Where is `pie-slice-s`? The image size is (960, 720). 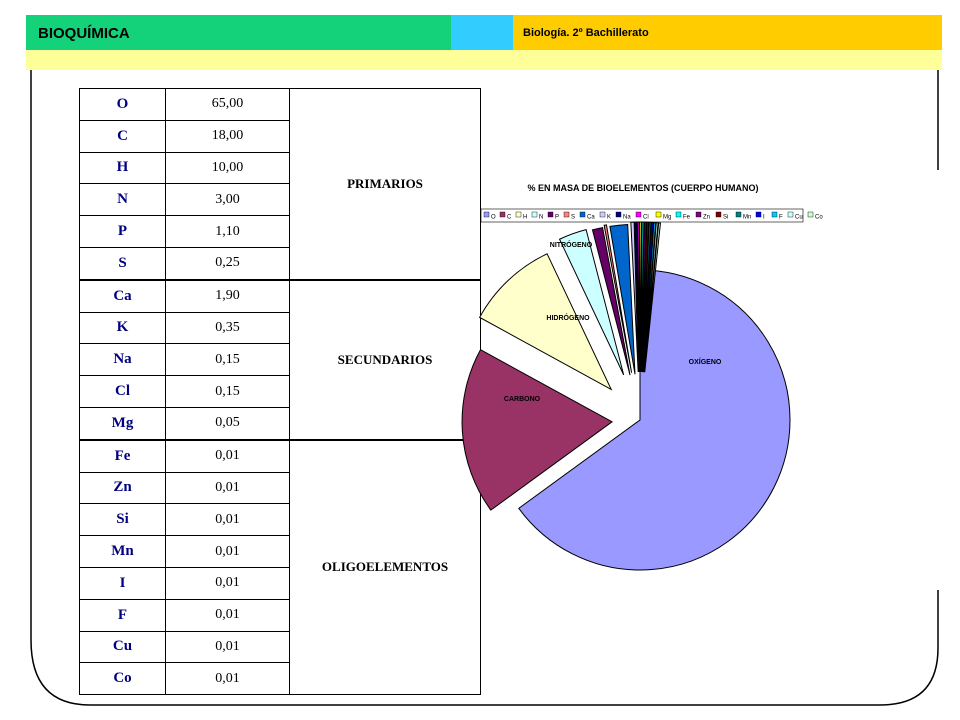 pie-slice-s is located at coordinates (618, 298).